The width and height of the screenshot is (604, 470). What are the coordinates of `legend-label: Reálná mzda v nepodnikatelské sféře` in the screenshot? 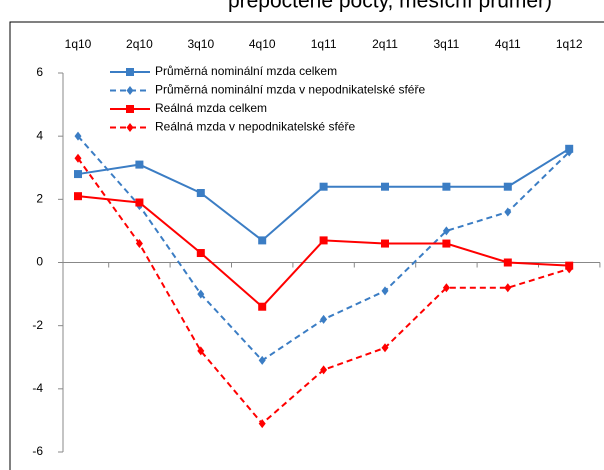 It's located at (255, 127).